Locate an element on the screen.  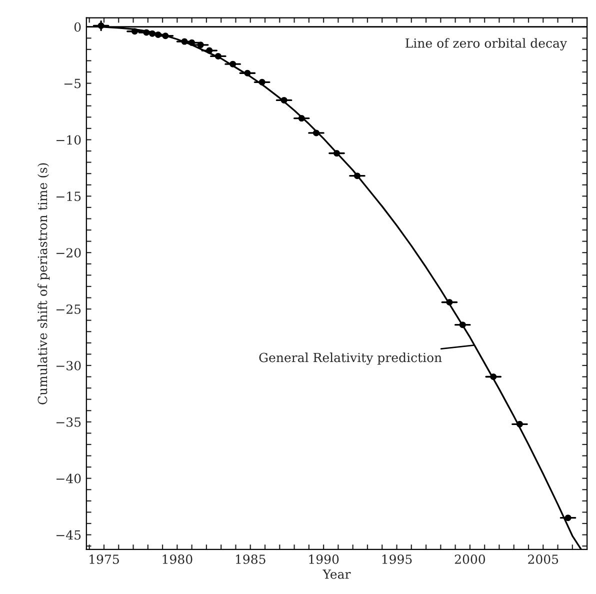
y-tick-label: −40 is located at coordinates (68, 479).